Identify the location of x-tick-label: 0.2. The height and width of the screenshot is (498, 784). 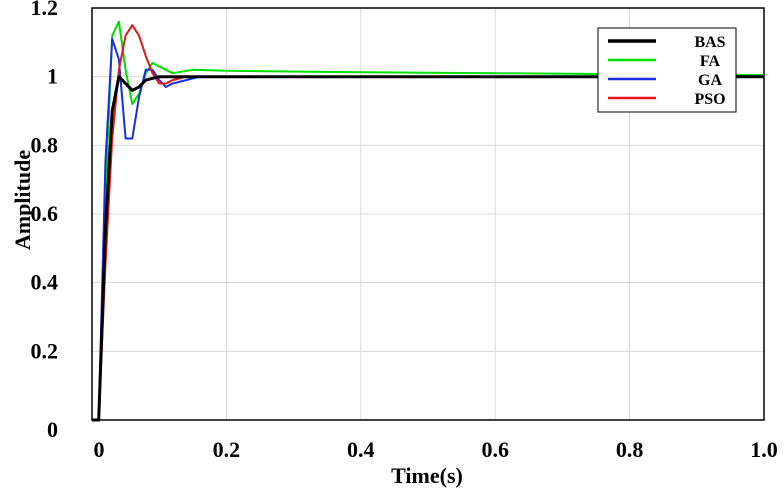
(227, 449).